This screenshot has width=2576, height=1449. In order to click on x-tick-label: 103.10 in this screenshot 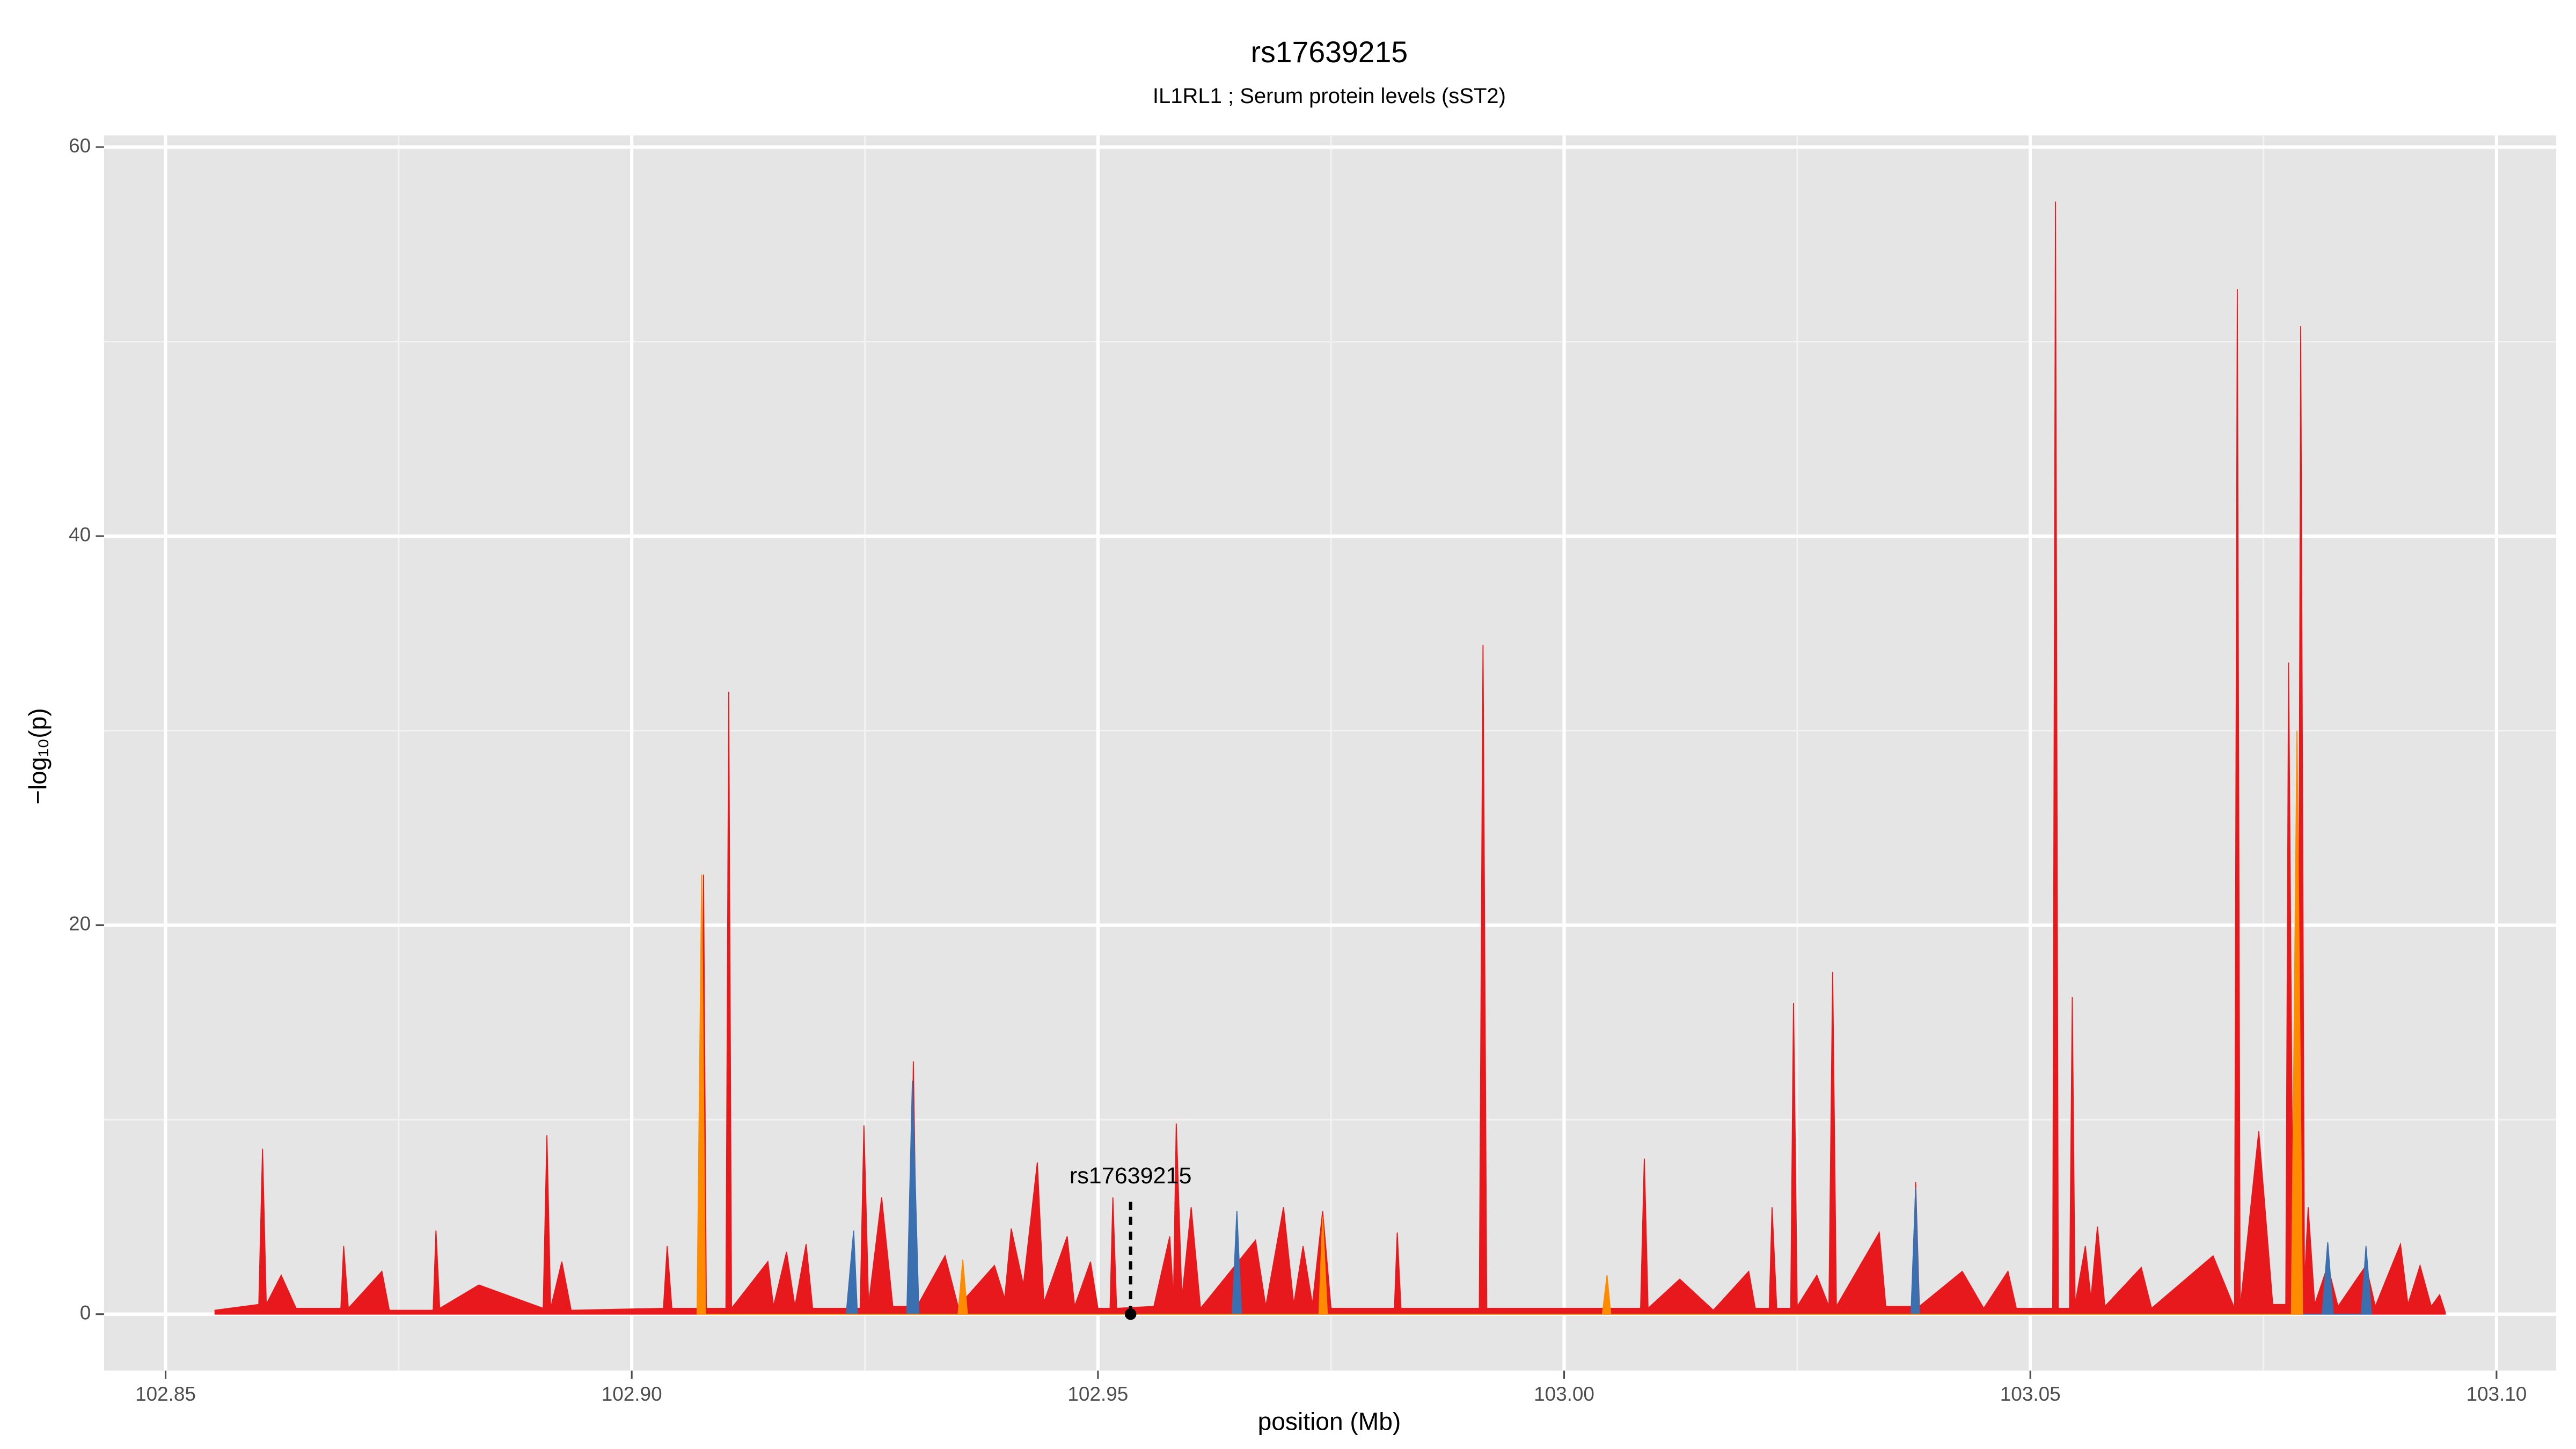, I will do `click(2496, 1394)`.